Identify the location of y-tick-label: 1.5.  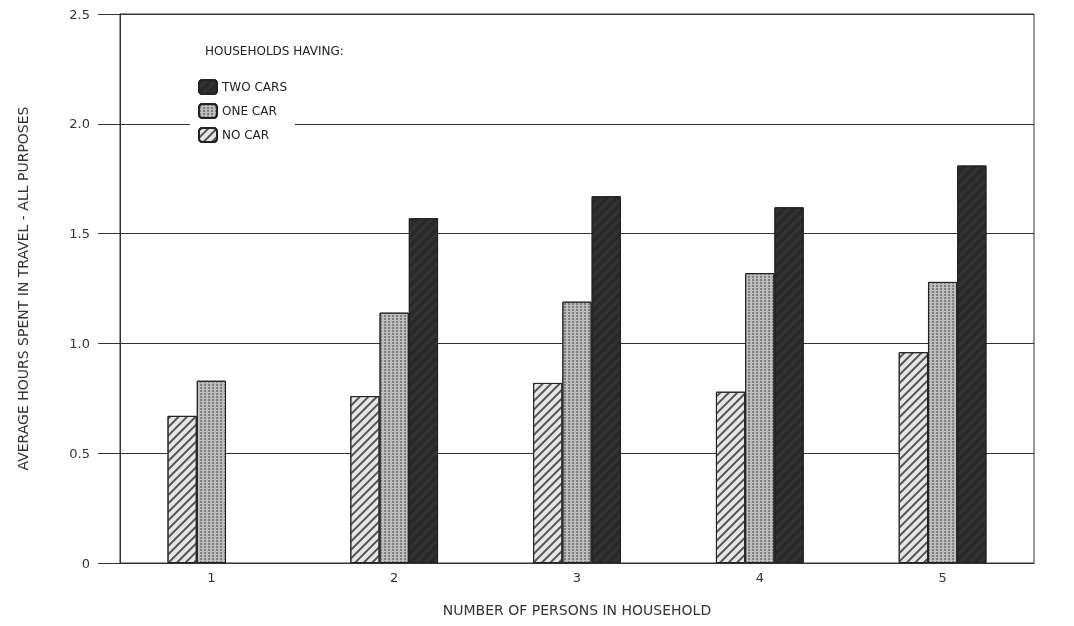
(79, 234).